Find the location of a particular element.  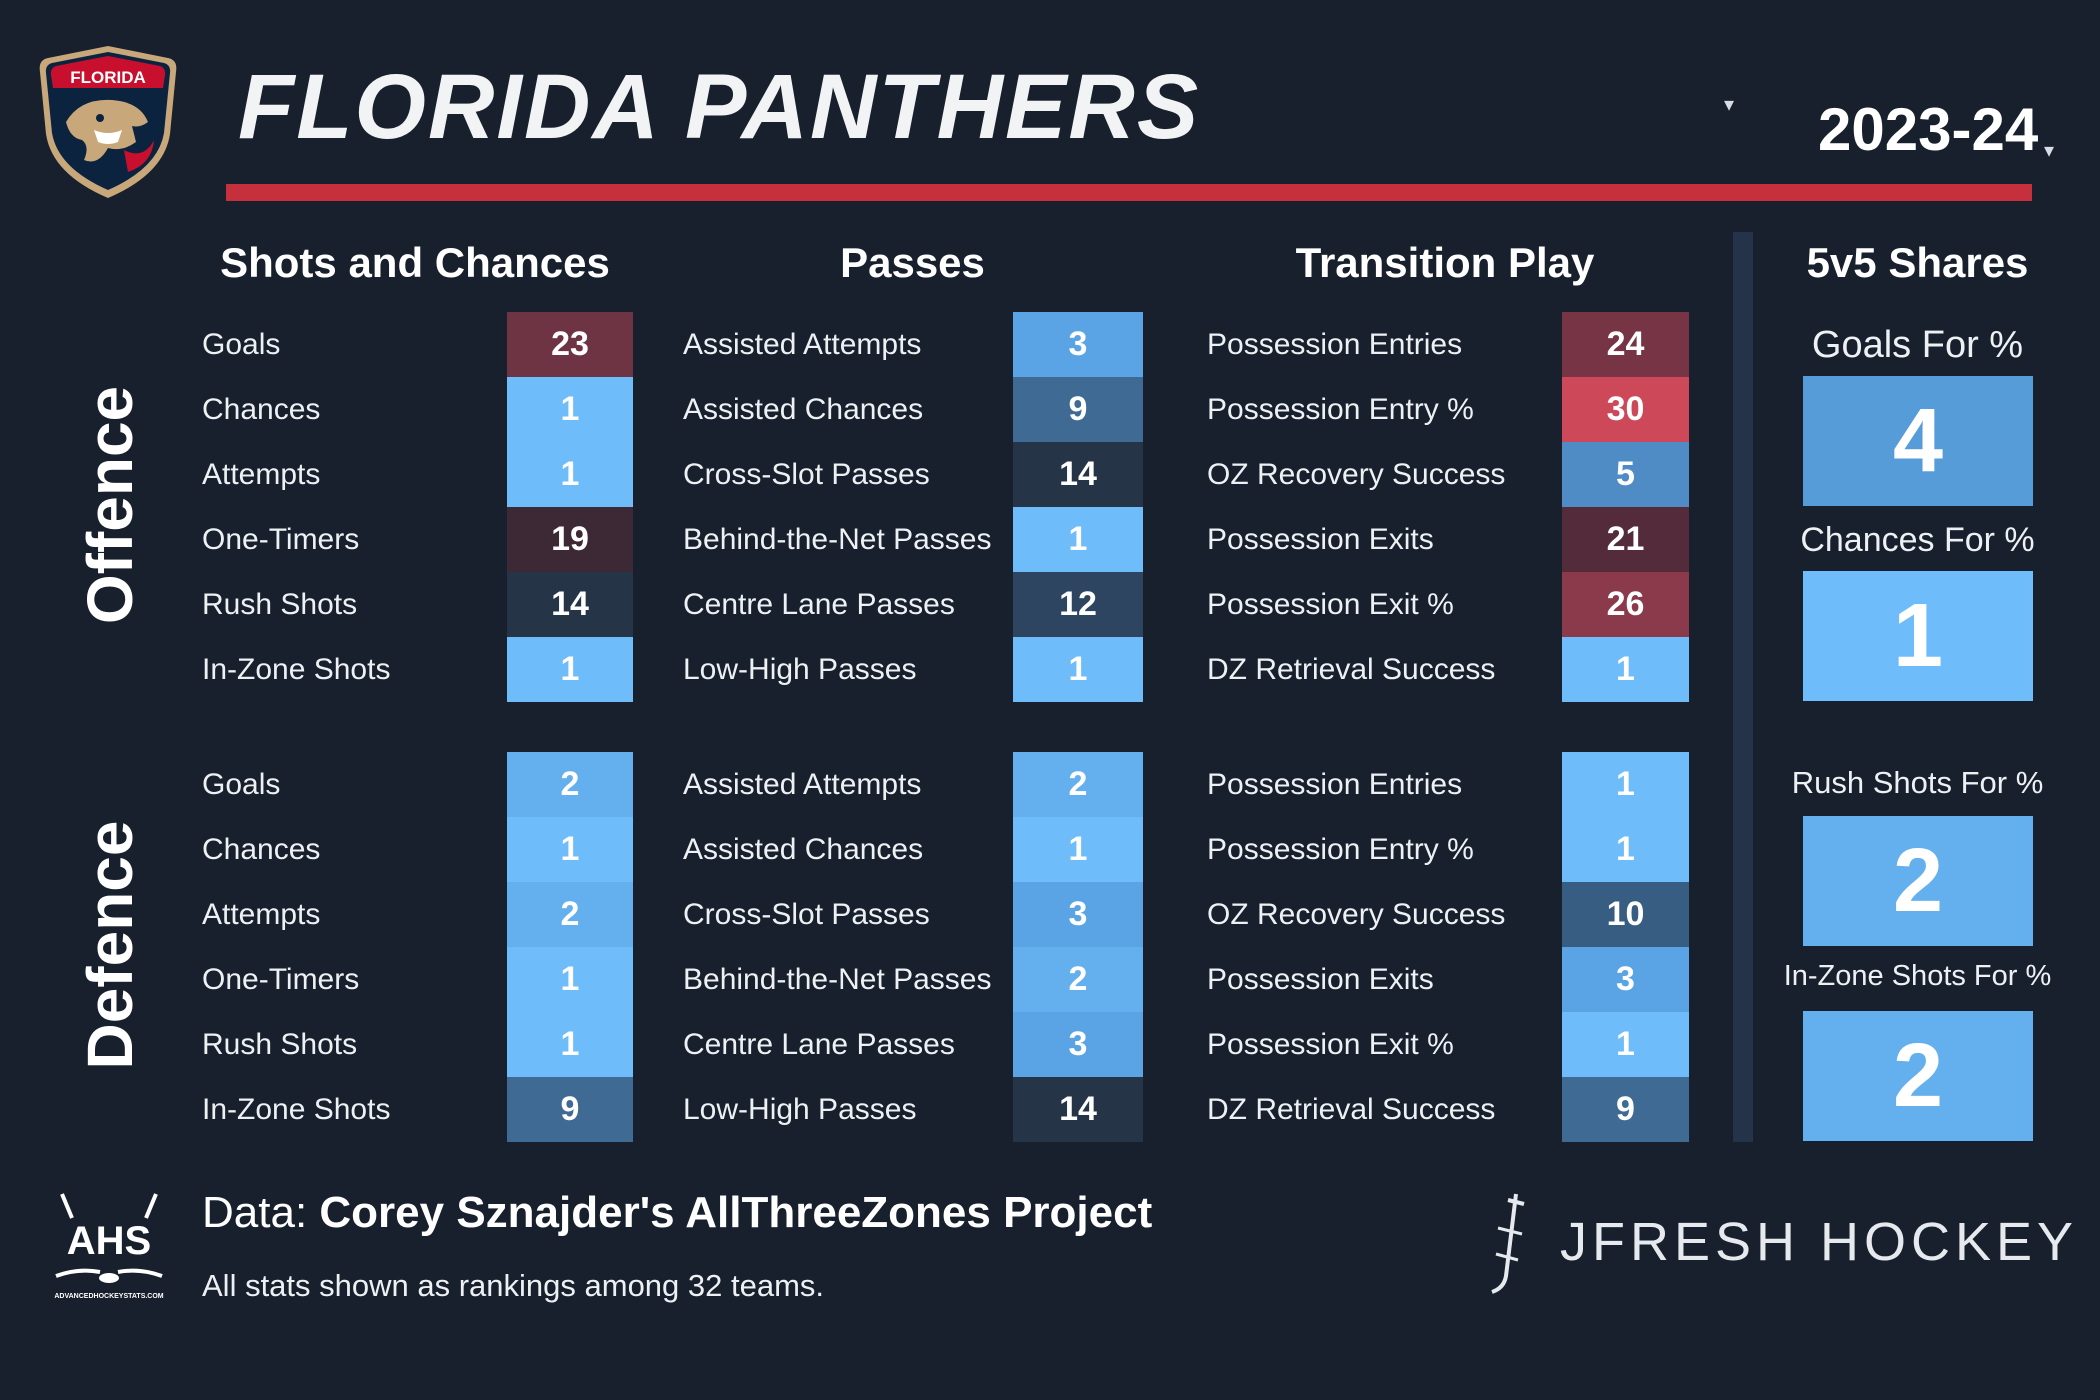

team-dropdown-icon: ▾ is located at coordinates (1729, 105).